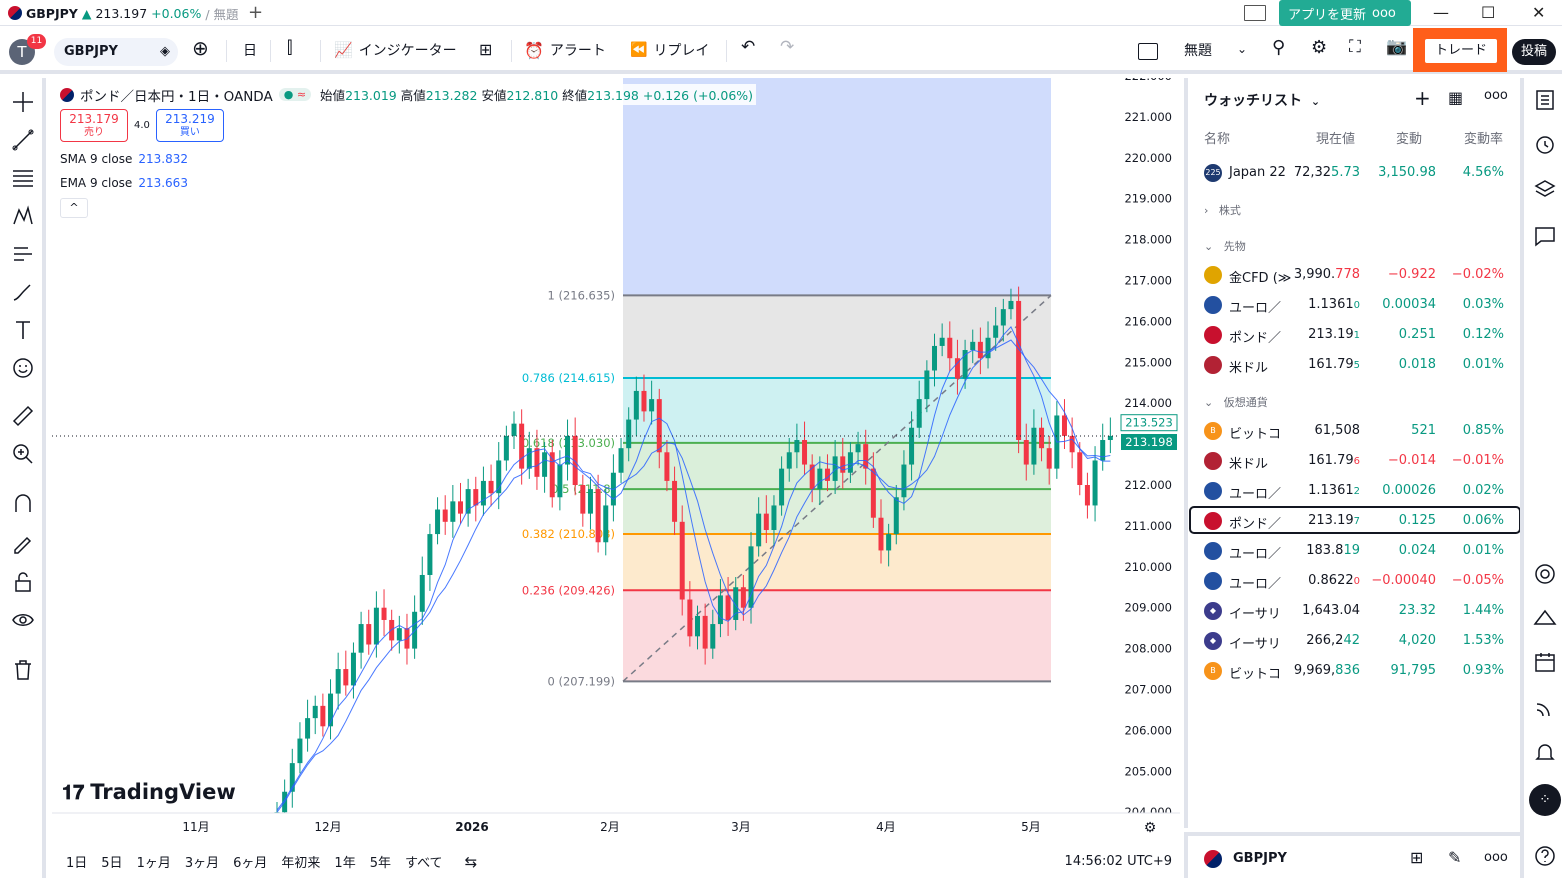  I want to click on ema-legend: EMA 9 close 213.663, so click(124, 183).